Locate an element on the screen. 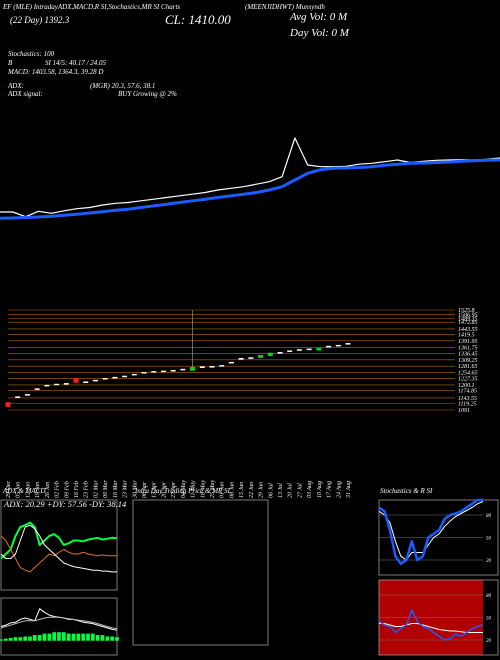  x-tick-label: 18 May is located at coordinates (203, 489).